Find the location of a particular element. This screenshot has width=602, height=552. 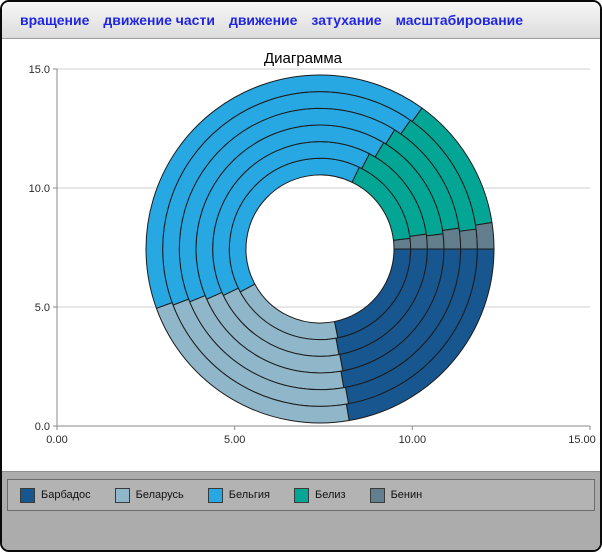

legend-swatch-belarus is located at coordinates (122, 495).